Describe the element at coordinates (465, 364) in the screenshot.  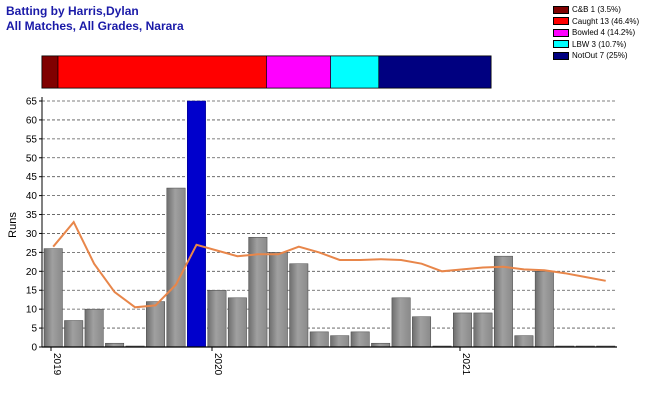
I see `x-tick-label: 2021` at that location.